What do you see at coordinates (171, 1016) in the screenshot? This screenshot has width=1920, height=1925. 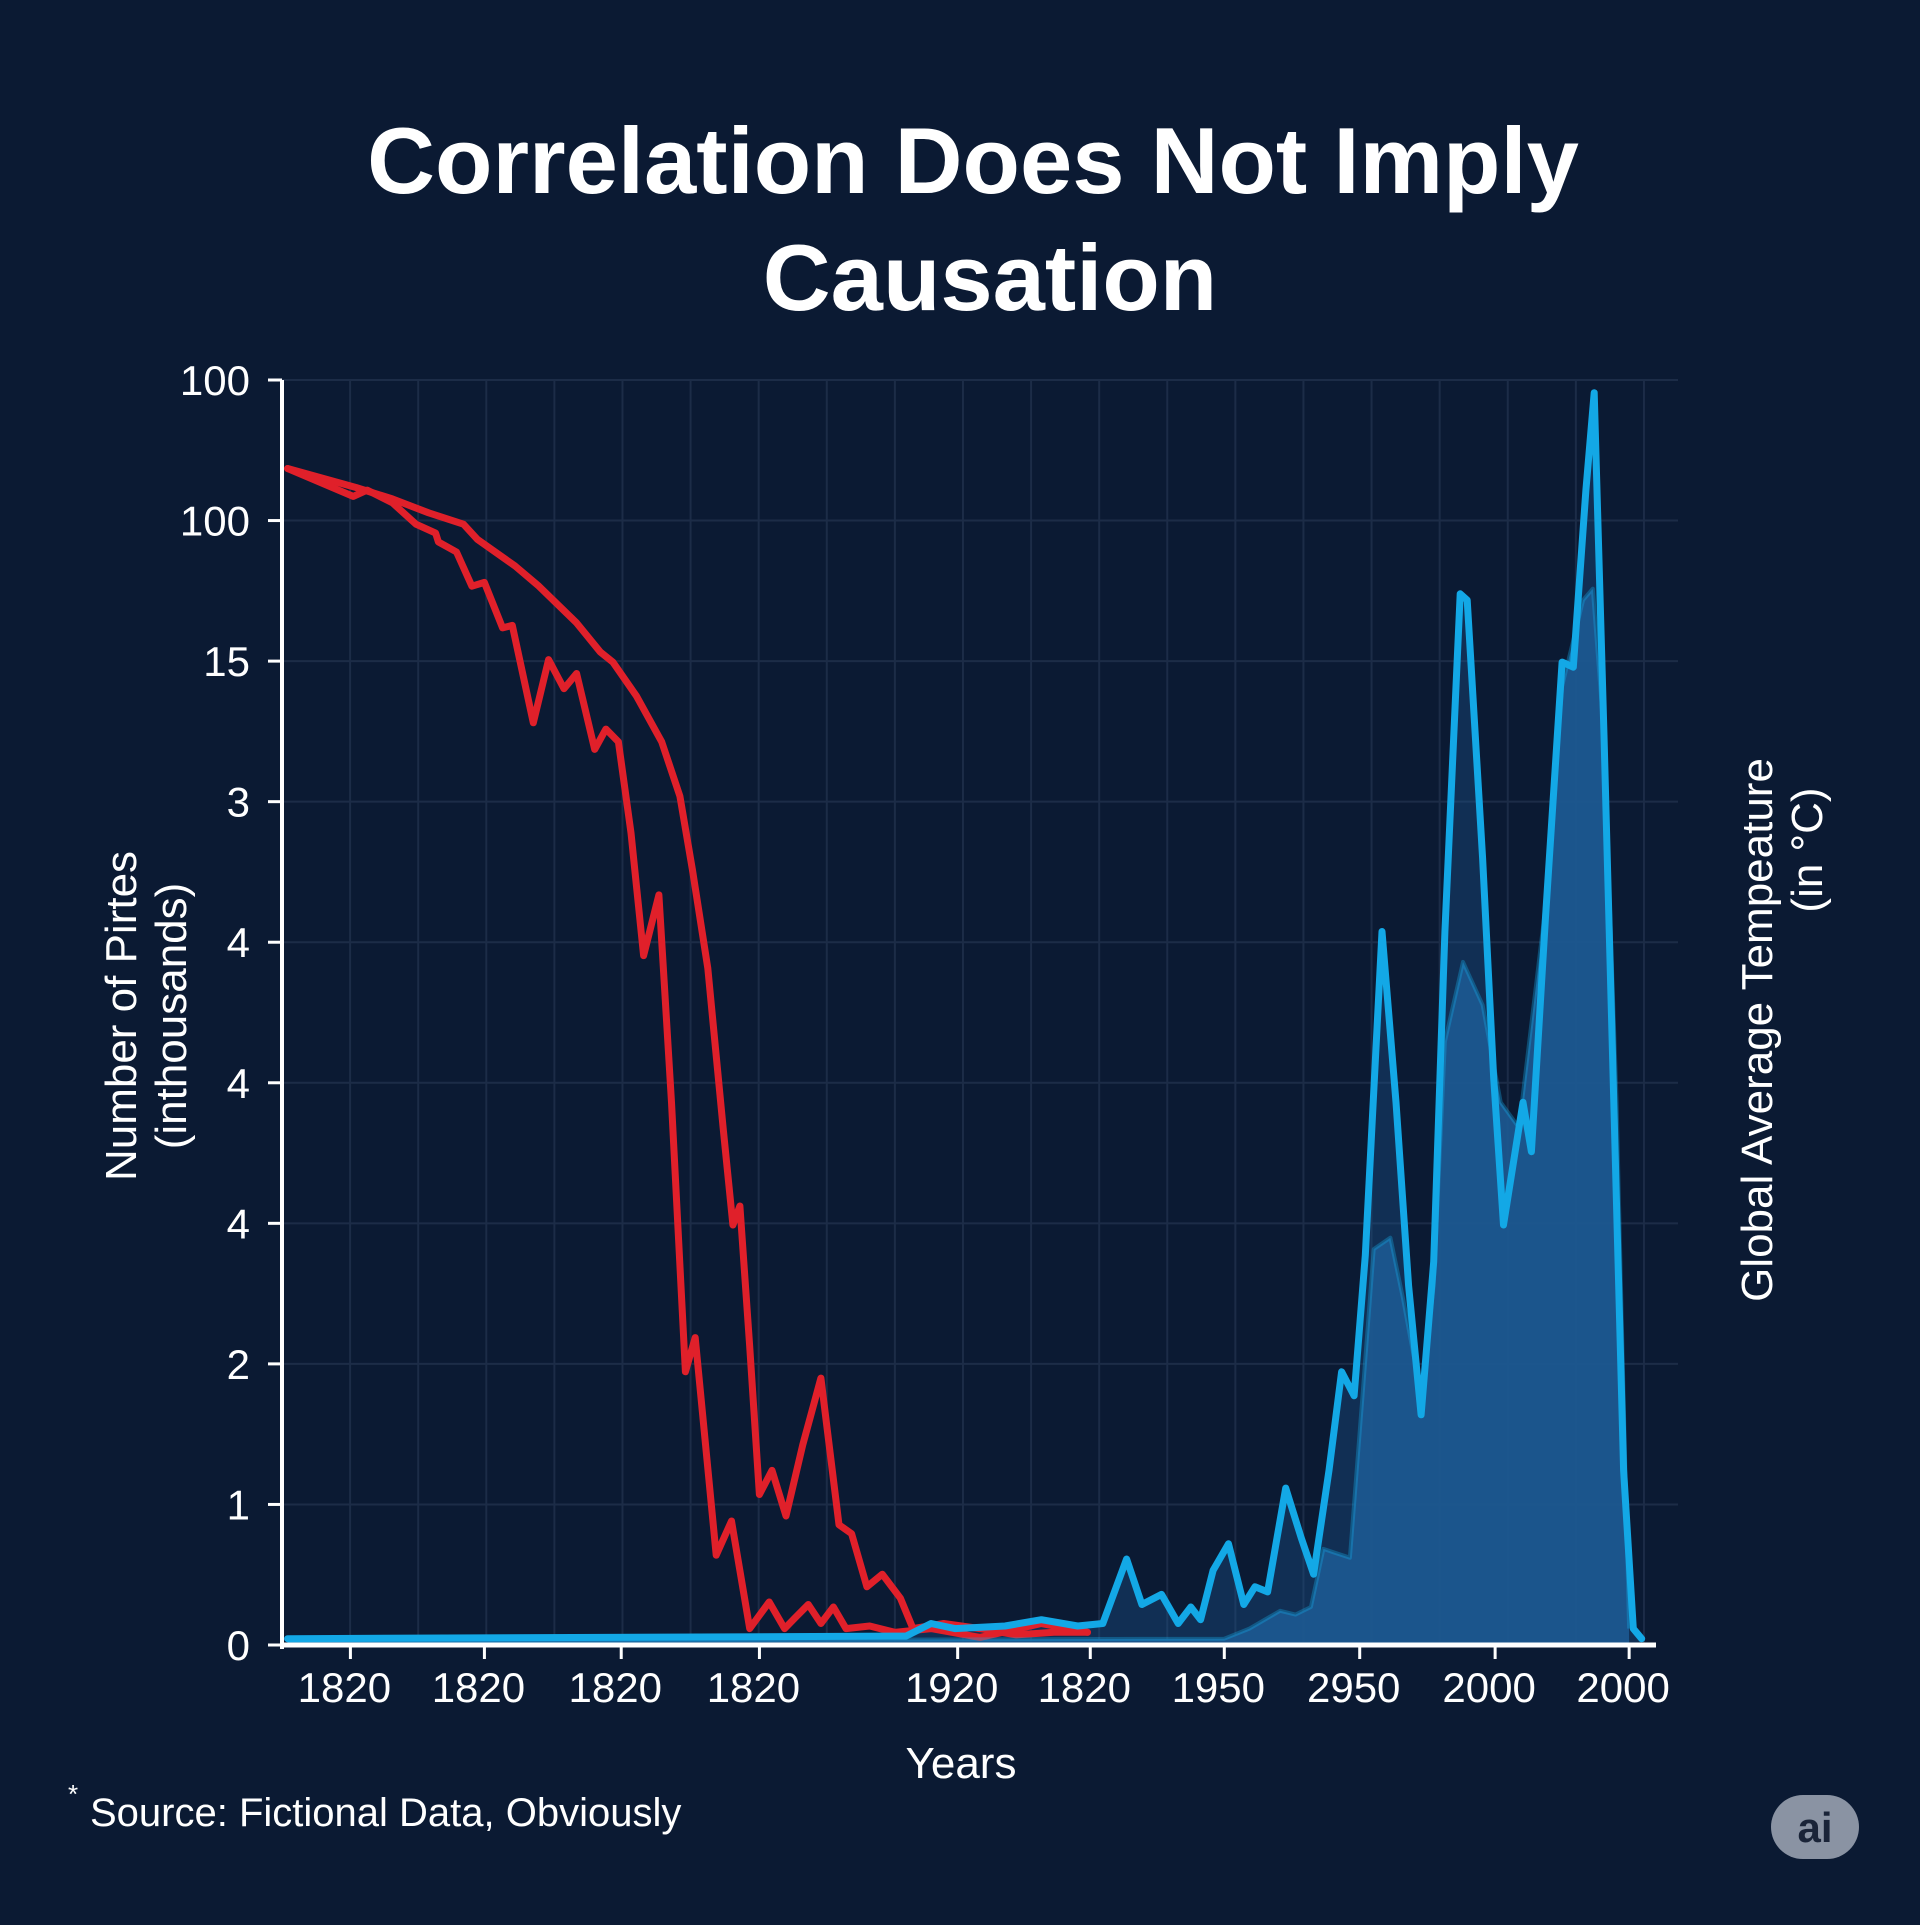 I see `y-axis-label-line-2: (inthousands)` at bounding box center [171, 1016].